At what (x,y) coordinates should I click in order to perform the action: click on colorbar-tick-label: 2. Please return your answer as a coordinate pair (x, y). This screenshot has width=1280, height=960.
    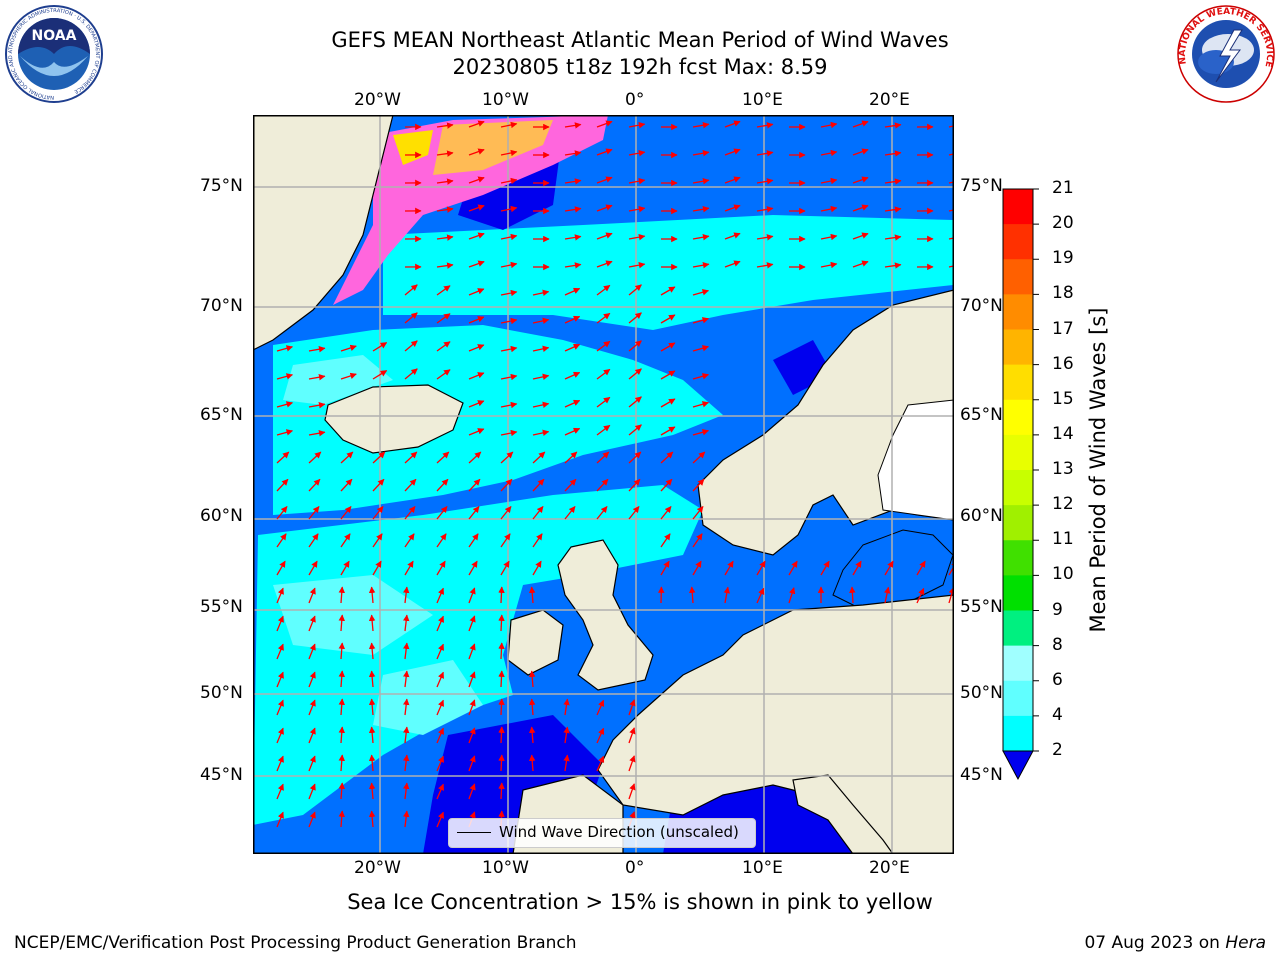
    Looking at the image, I should click on (1057, 750).